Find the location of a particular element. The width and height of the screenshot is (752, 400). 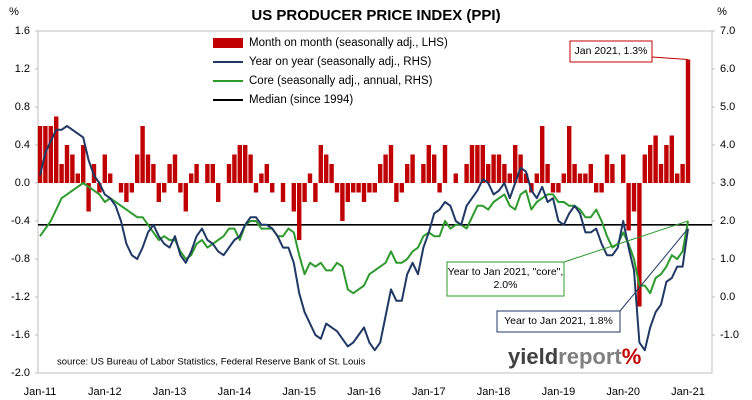

x-tick-label: Jan-21 is located at coordinates (688, 392).